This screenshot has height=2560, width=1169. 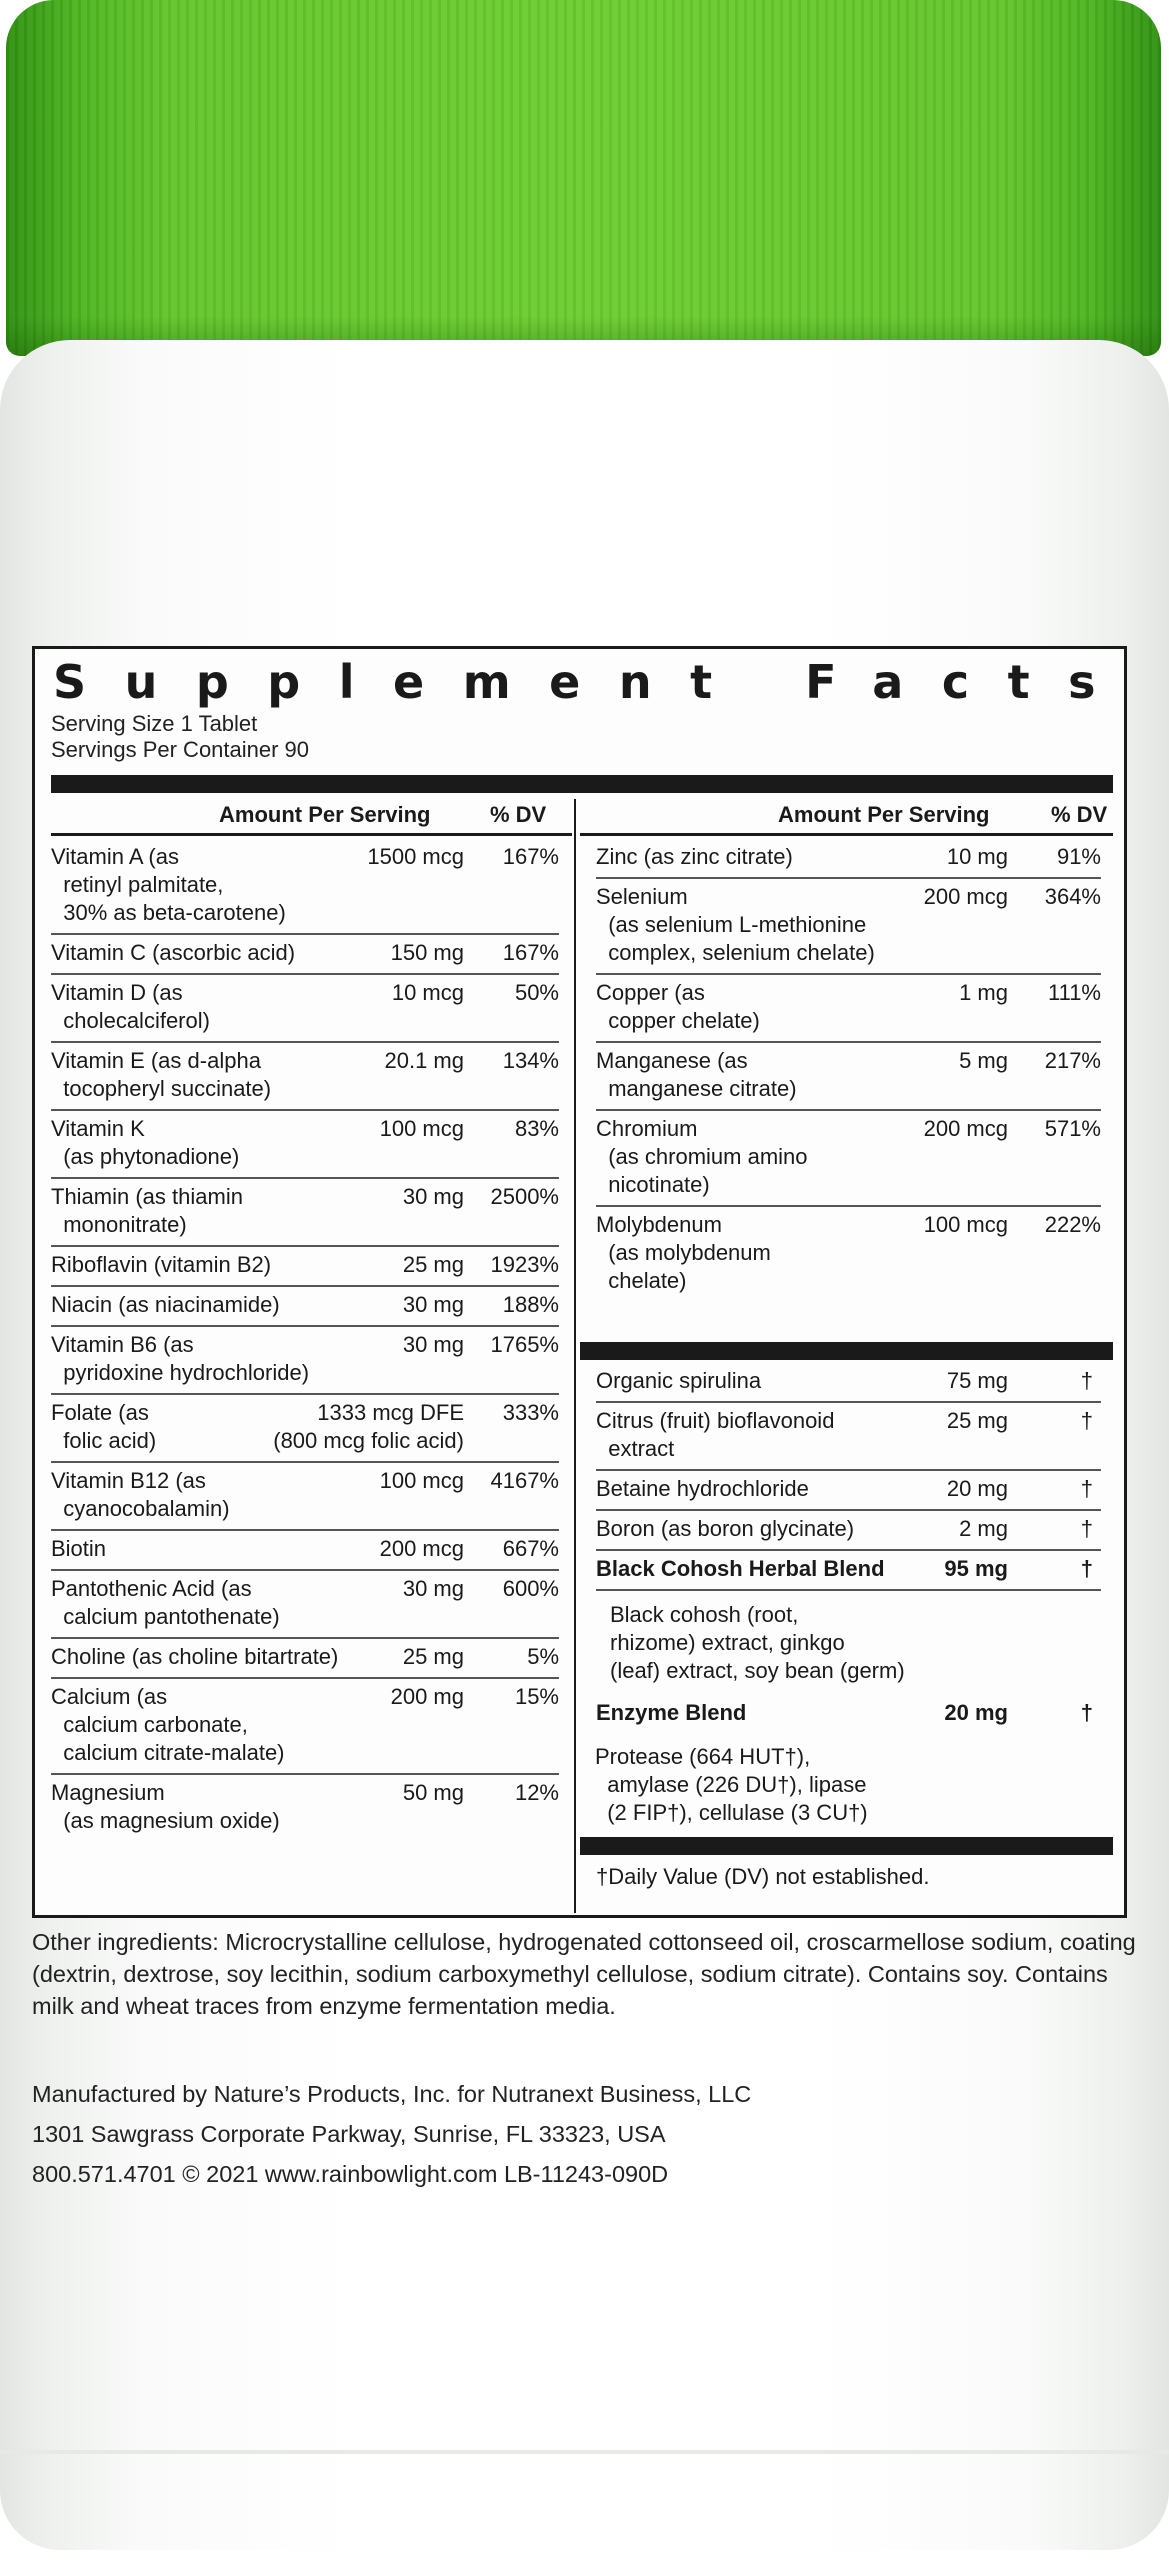 I want to click on nutrient-amount: 200 mg, so click(x=427, y=1696).